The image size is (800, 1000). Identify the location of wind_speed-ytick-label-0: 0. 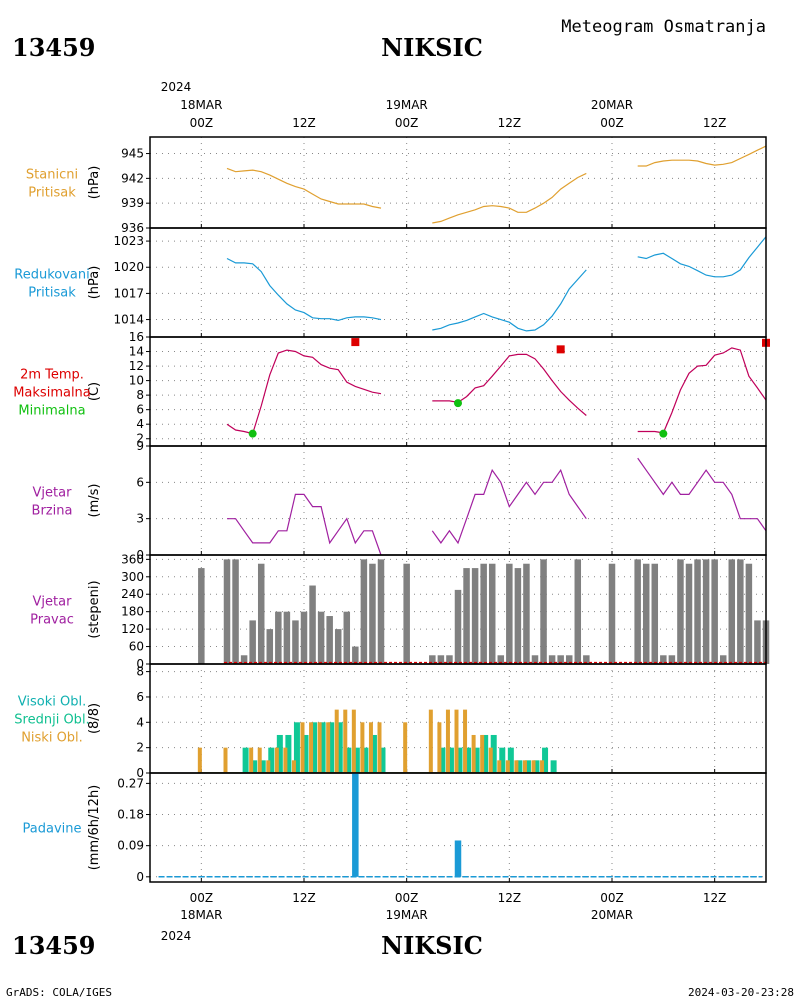
(140, 555).